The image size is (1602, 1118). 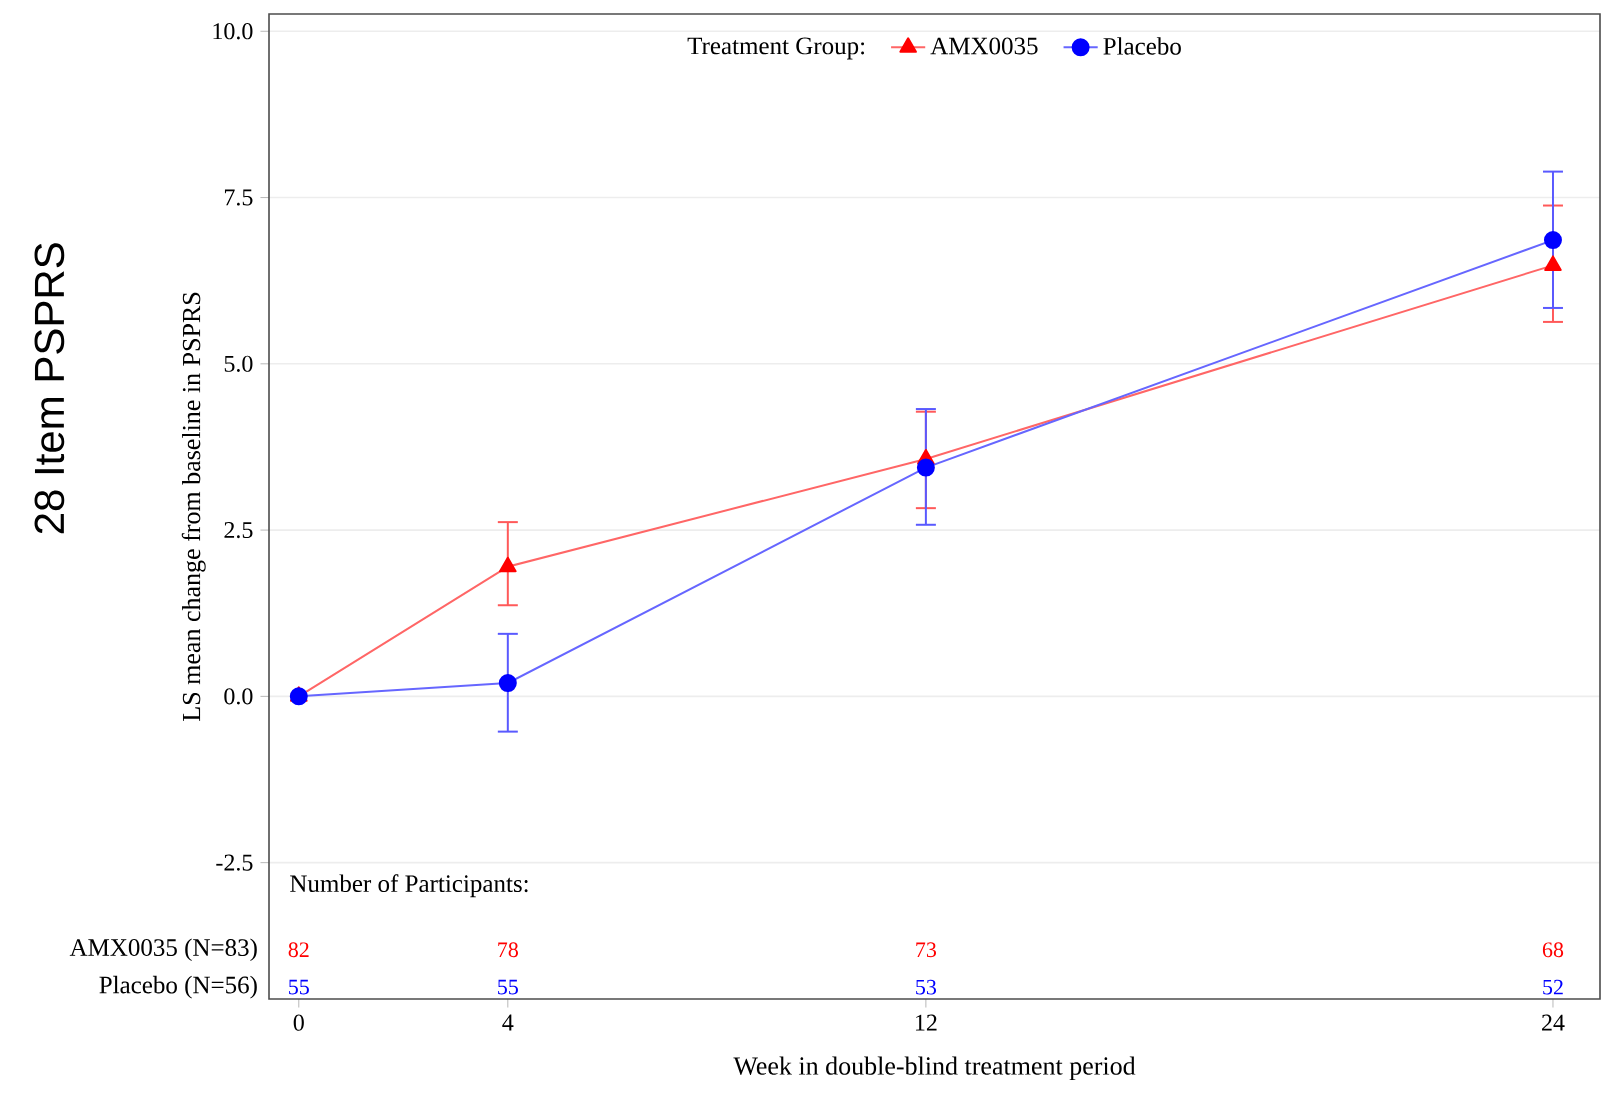 What do you see at coordinates (776, 48) in the screenshot?
I see `legend-title: Treatment Group:` at bounding box center [776, 48].